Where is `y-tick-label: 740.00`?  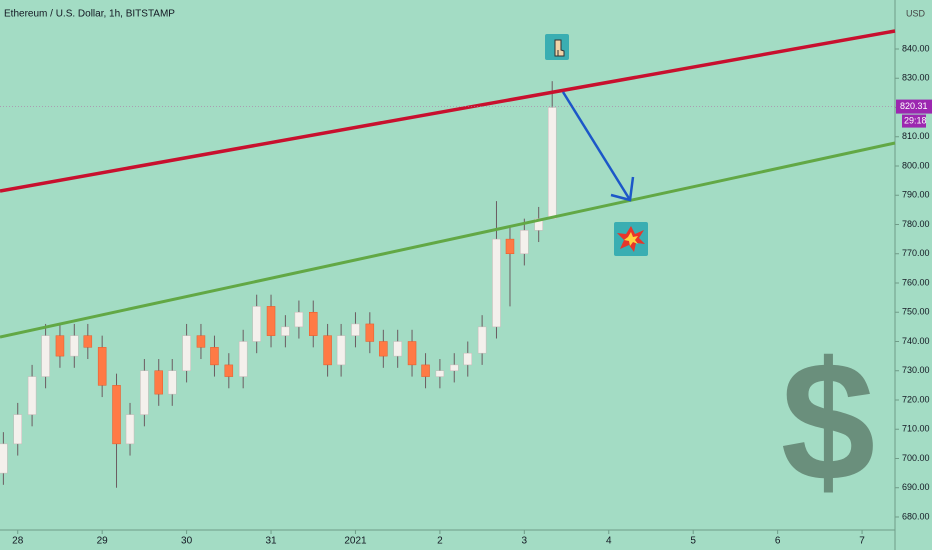
y-tick-label: 740.00 is located at coordinates (916, 341).